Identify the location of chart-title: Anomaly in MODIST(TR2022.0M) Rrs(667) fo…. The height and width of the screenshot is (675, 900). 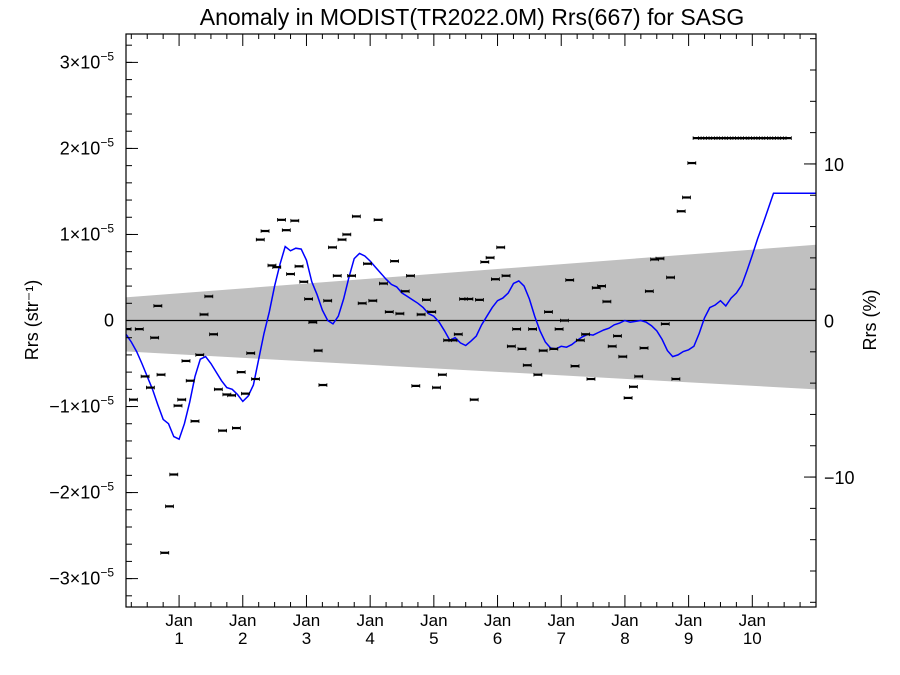
(472, 17).